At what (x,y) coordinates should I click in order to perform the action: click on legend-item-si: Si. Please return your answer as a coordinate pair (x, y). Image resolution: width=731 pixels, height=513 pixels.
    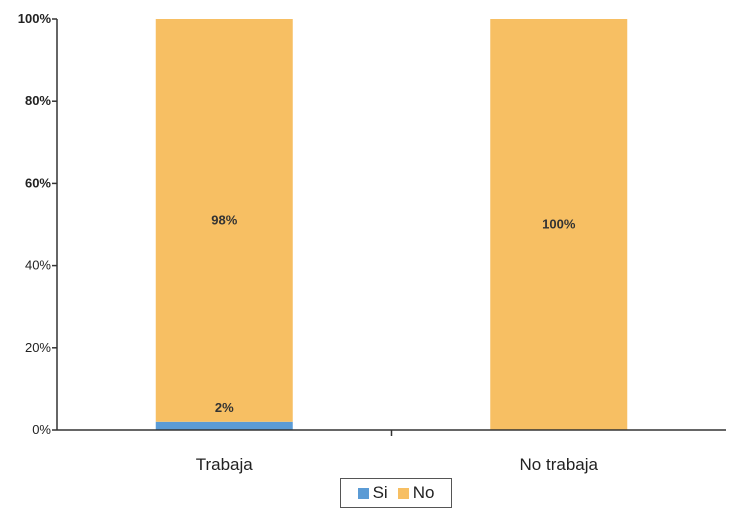
    Looking at the image, I should click on (372, 493).